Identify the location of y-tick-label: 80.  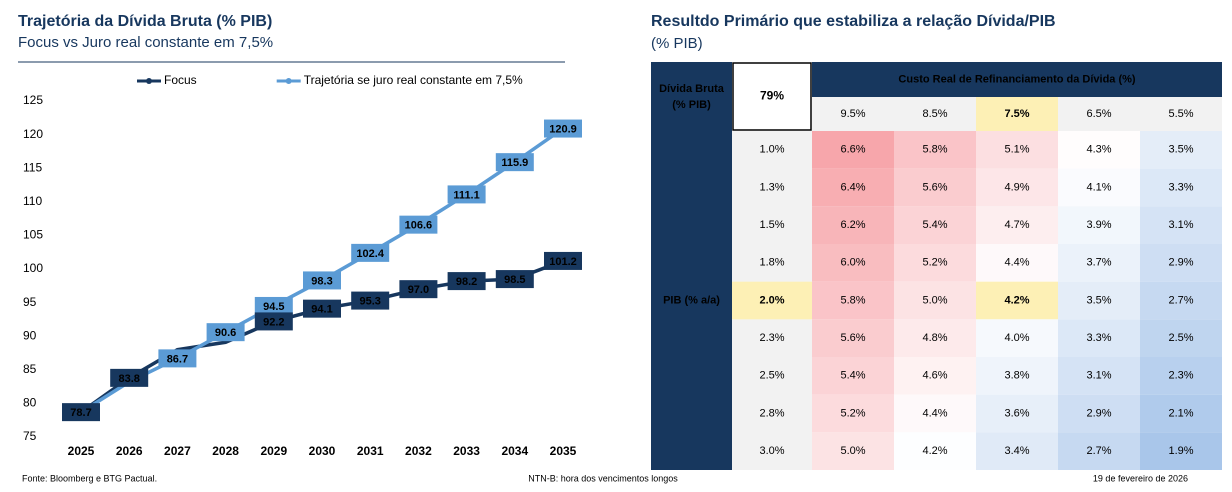
(30, 403).